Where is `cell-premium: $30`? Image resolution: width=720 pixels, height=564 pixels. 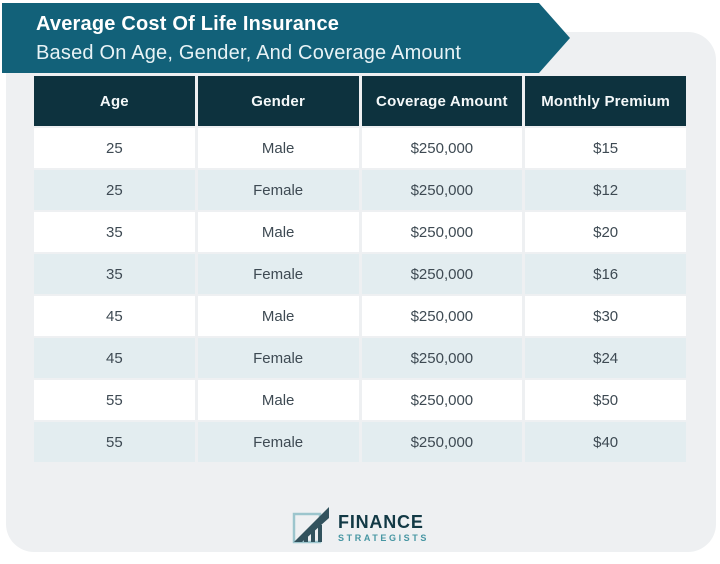
cell-premium: $30 is located at coordinates (605, 316).